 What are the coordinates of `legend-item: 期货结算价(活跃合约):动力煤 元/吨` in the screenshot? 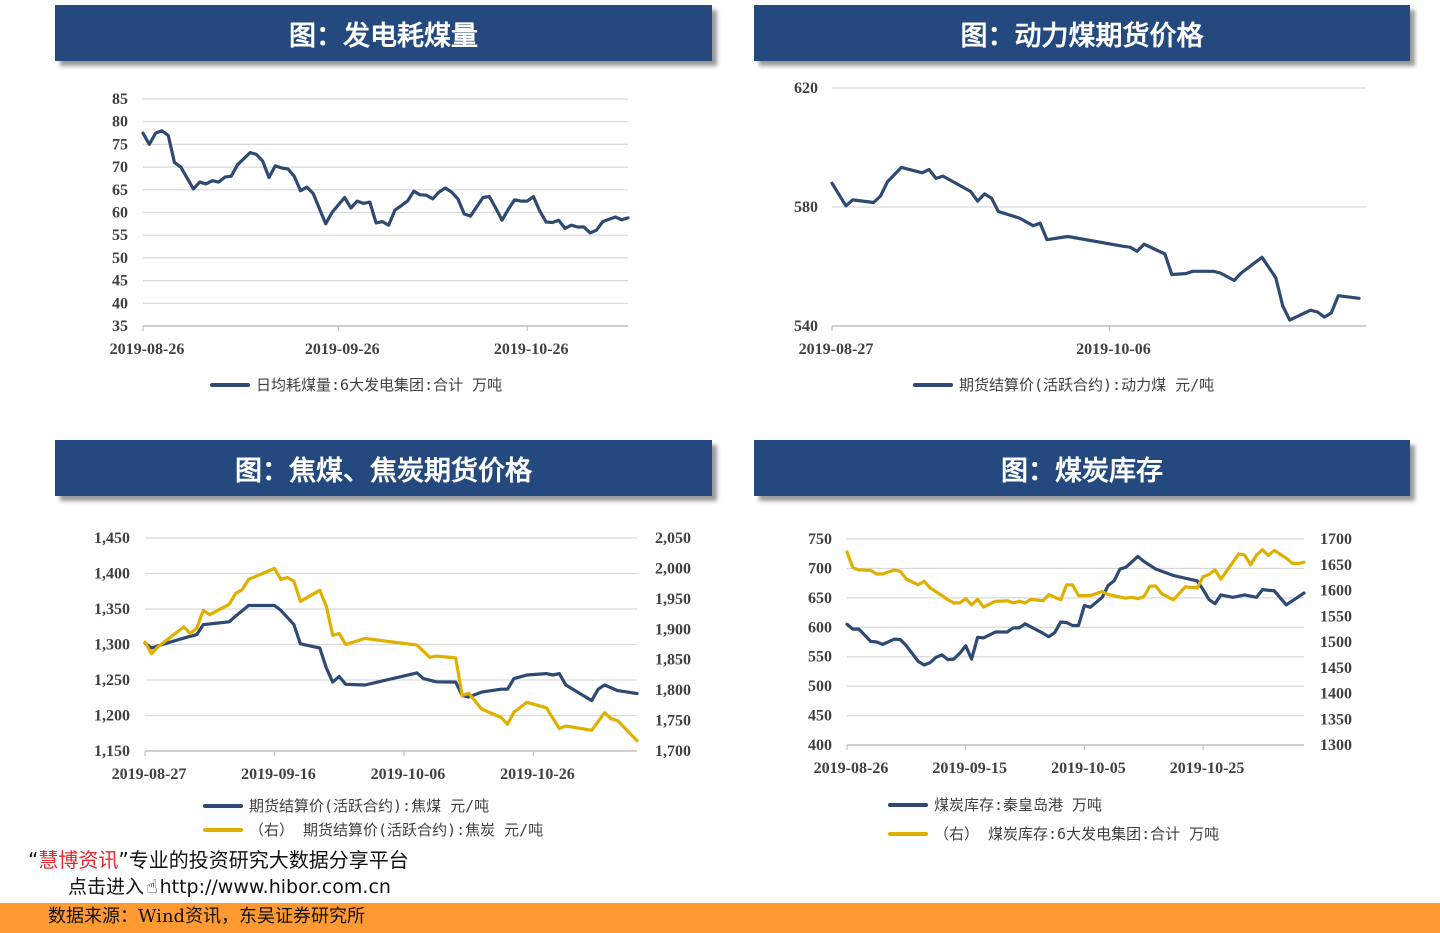 It's located at (1063, 385).